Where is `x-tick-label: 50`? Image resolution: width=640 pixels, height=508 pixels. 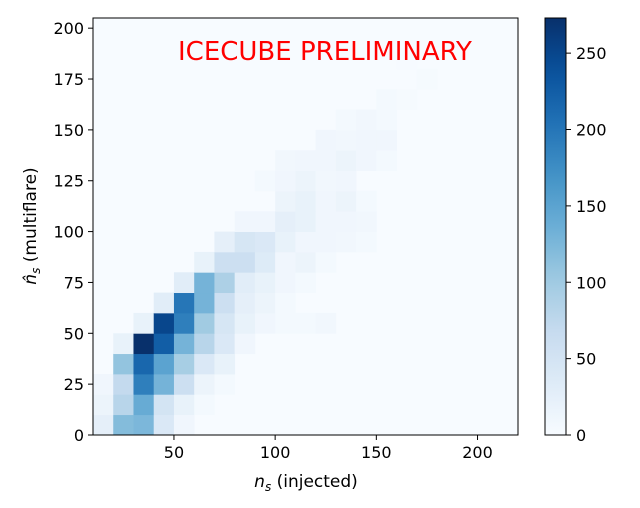 x-tick-label: 50 is located at coordinates (174, 452).